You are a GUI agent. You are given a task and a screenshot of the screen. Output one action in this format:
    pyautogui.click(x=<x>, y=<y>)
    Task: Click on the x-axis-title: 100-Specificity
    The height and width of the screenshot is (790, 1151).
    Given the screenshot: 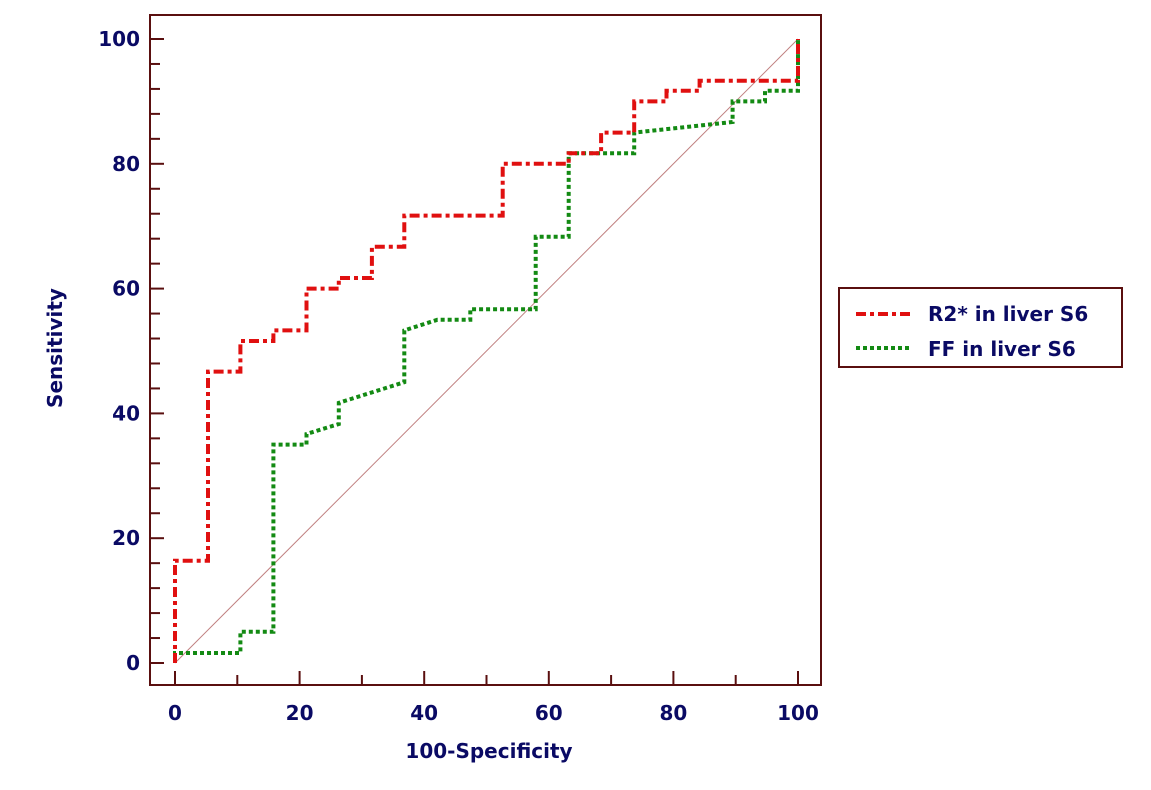 What is the action you would take?
    pyautogui.click(x=488, y=751)
    